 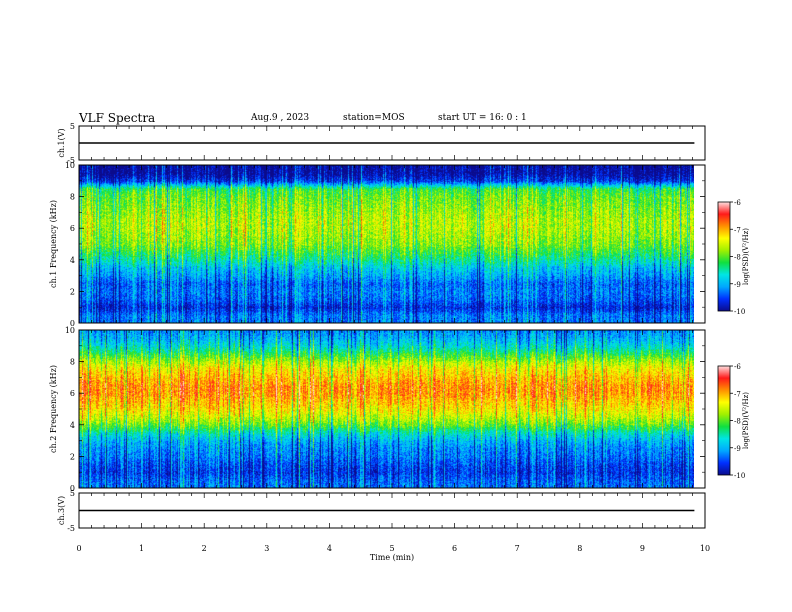 I want to click on ch1-spectrogram-ylabel: ch.1 Frequency (kHz), so click(x=53, y=244).